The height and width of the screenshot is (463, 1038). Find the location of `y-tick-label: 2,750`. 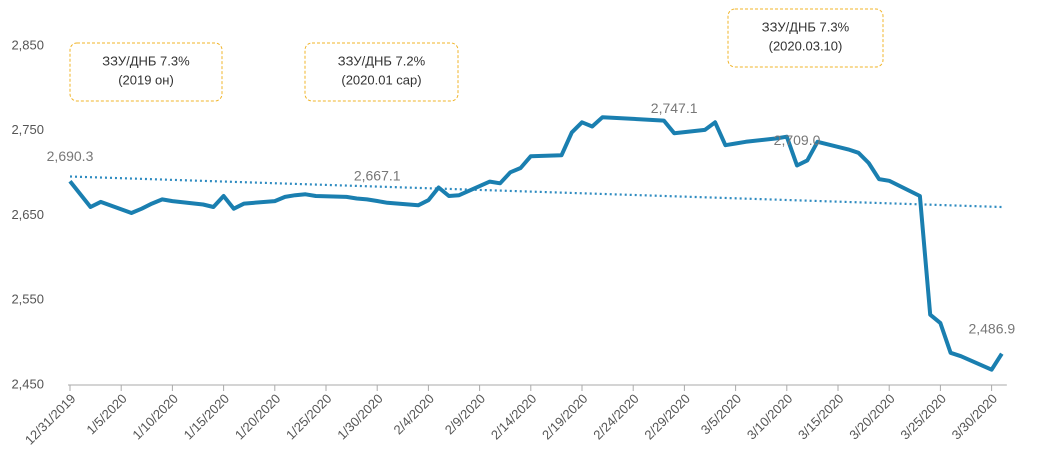

y-tick-label: 2,750 is located at coordinates (27, 129).